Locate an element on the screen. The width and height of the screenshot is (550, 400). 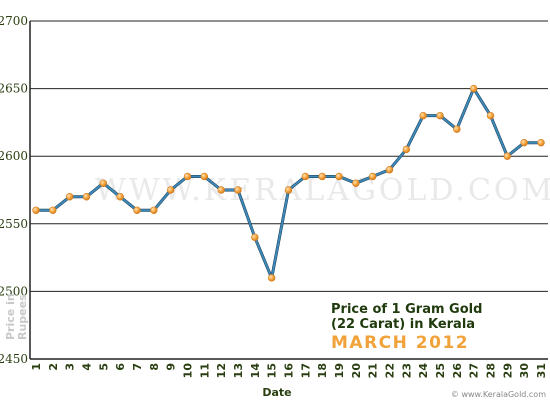
x-tick-label: 27 is located at coordinates (474, 370).